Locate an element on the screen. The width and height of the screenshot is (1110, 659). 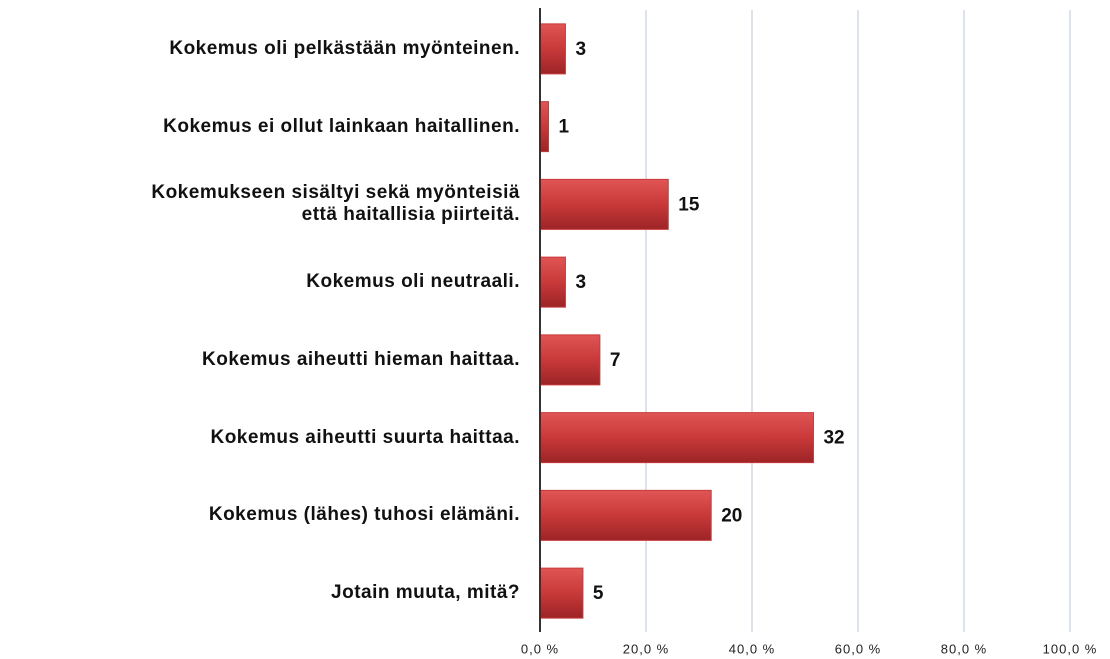
x-tick-label: 100,0 % is located at coordinates (1070, 648).